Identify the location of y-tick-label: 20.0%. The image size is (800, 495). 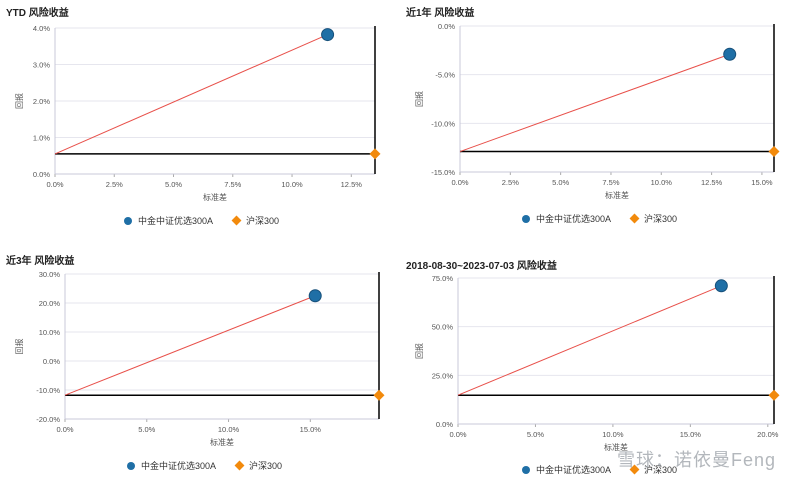
(50, 303).